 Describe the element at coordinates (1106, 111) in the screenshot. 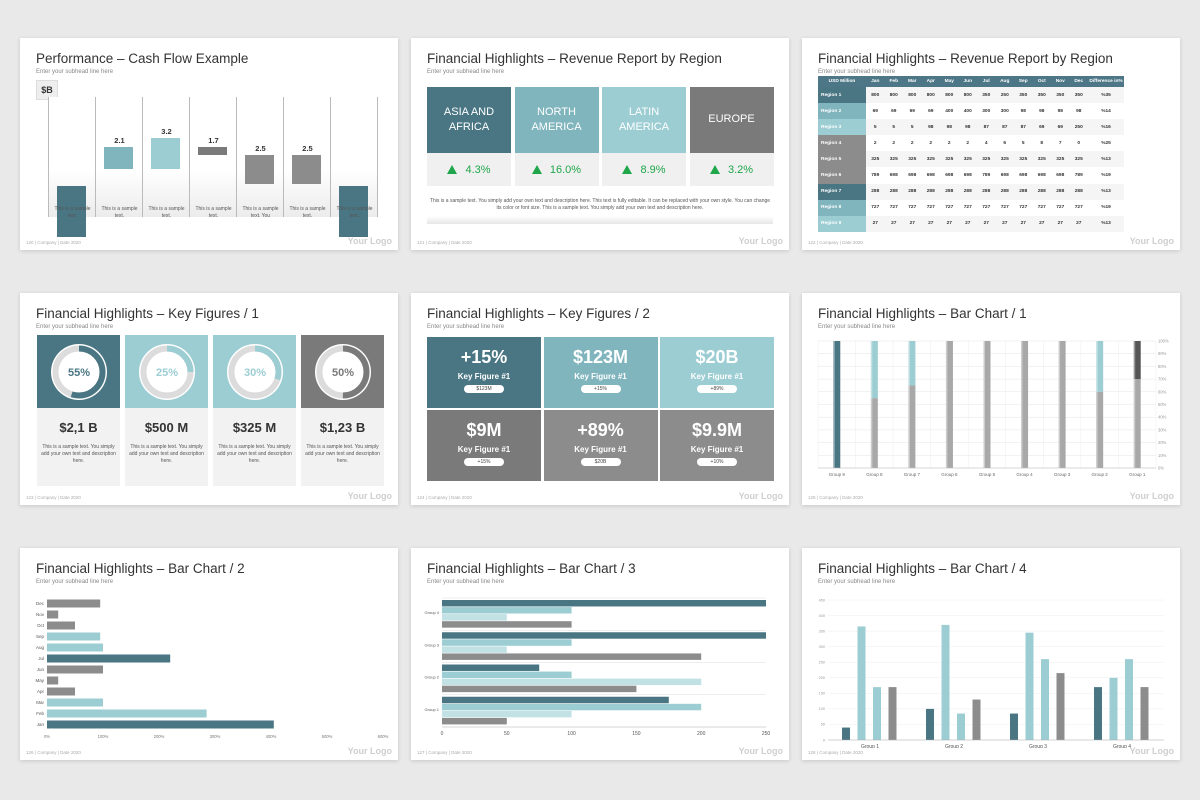

I see `table-cell: %14` at that location.